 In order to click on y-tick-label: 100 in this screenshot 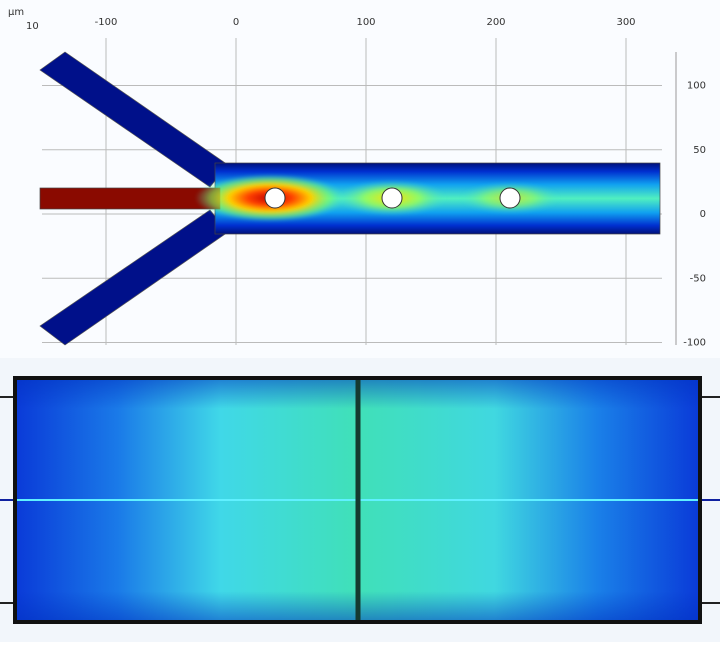, I will do `click(696, 86)`.